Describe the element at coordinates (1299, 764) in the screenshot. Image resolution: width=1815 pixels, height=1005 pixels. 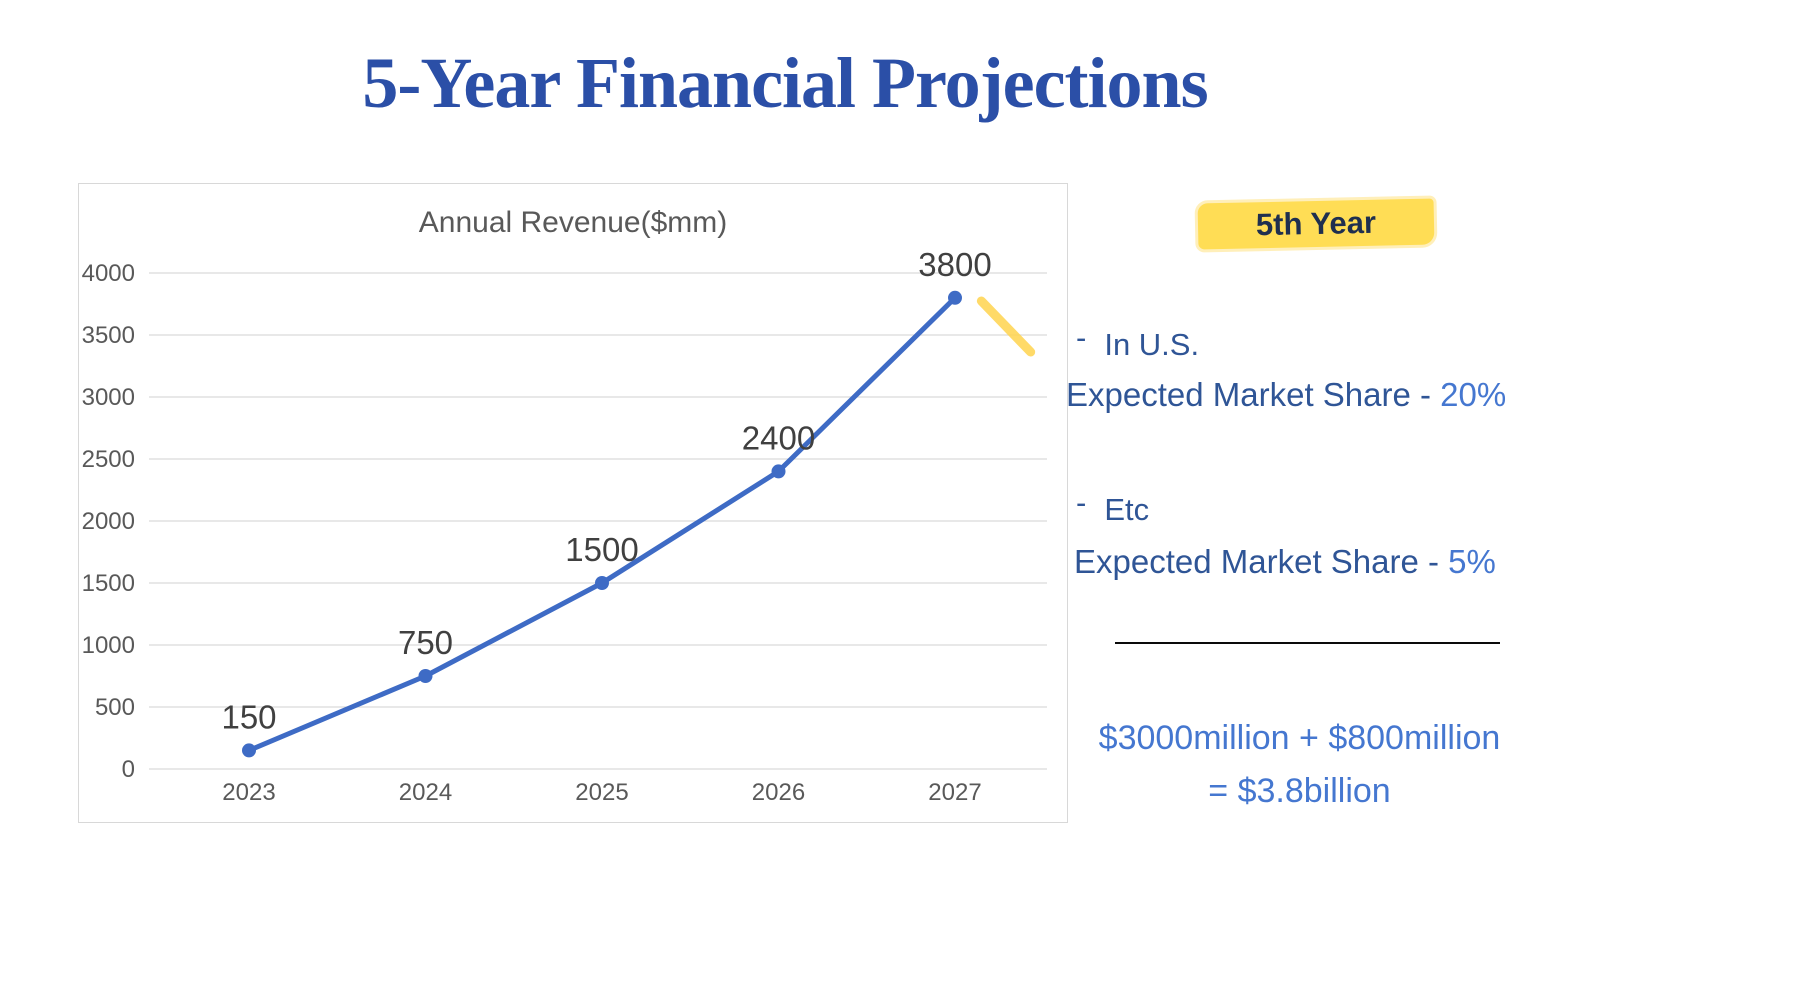
I see `summary-total: $3000million + $800million = $3.8billion` at that location.